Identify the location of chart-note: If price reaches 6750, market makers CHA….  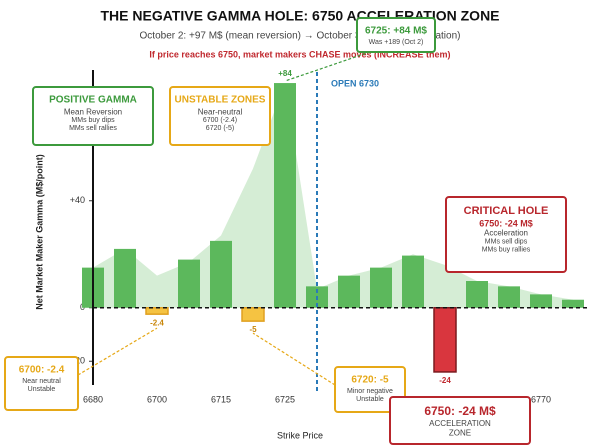
(299, 54).